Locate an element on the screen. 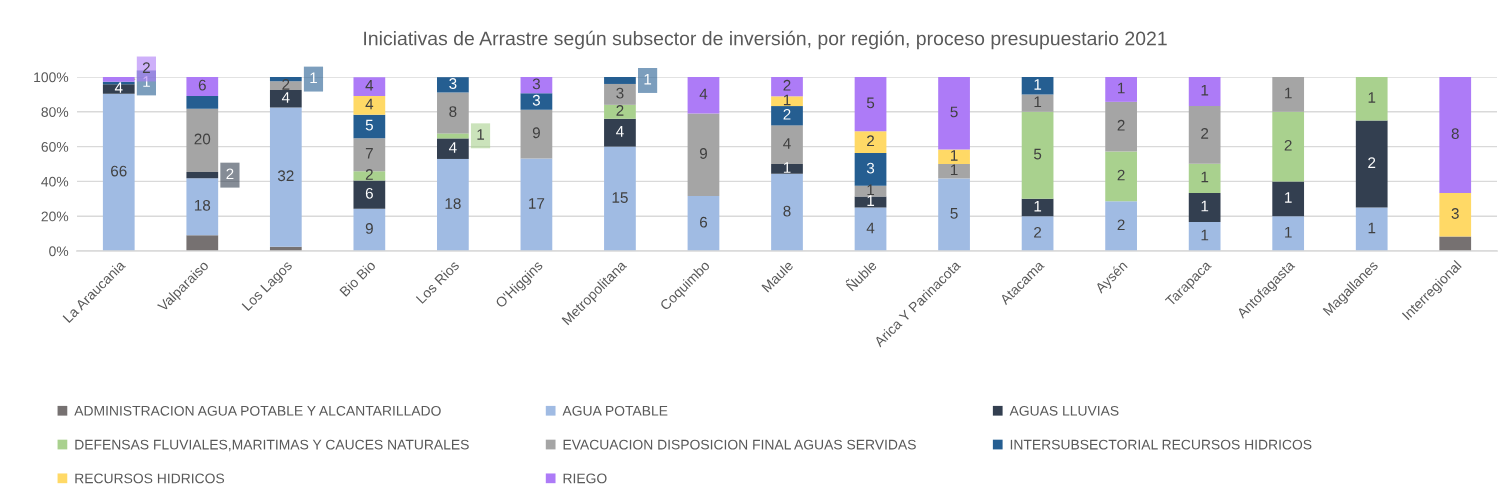 The width and height of the screenshot is (1499, 498). legend-label: AGUAS LLUVIAS is located at coordinates (1064, 410).